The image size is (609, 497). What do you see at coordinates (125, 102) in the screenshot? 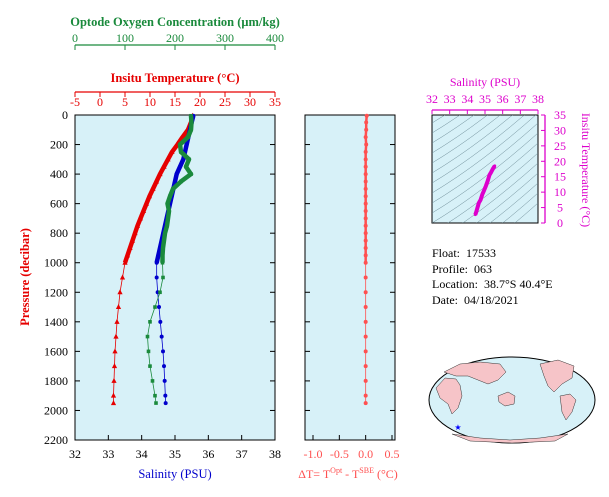
I see `temp-tick-label: 5` at bounding box center [125, 102].